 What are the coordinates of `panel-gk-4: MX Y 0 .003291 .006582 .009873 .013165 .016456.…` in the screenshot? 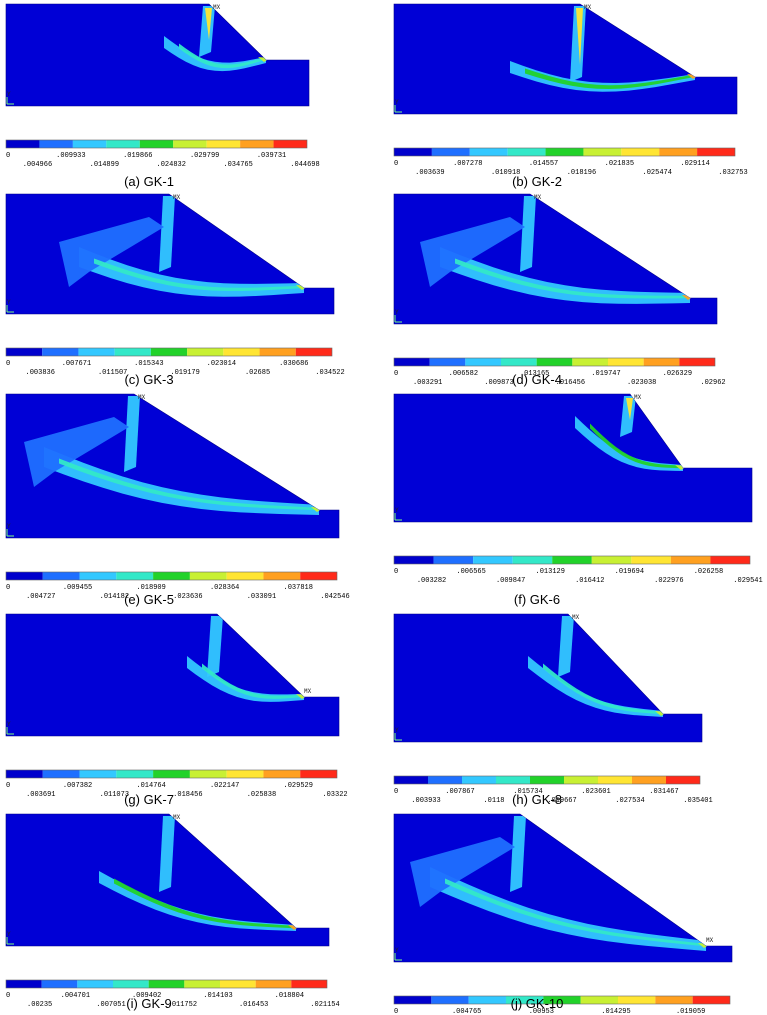 It's located at (577, 290).